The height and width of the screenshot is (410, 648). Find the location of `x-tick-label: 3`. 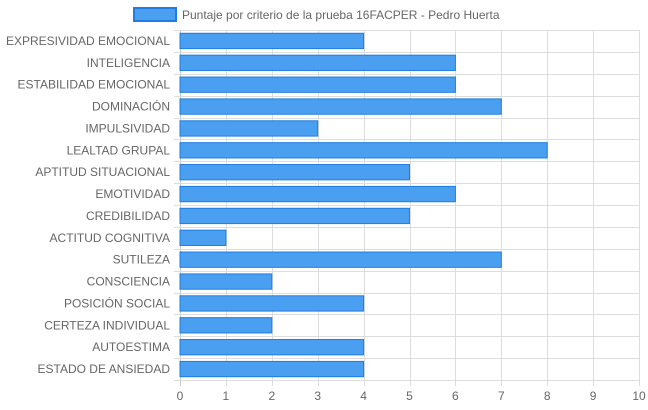

x-tick-label: 3 is located at coordinates (317, 396).